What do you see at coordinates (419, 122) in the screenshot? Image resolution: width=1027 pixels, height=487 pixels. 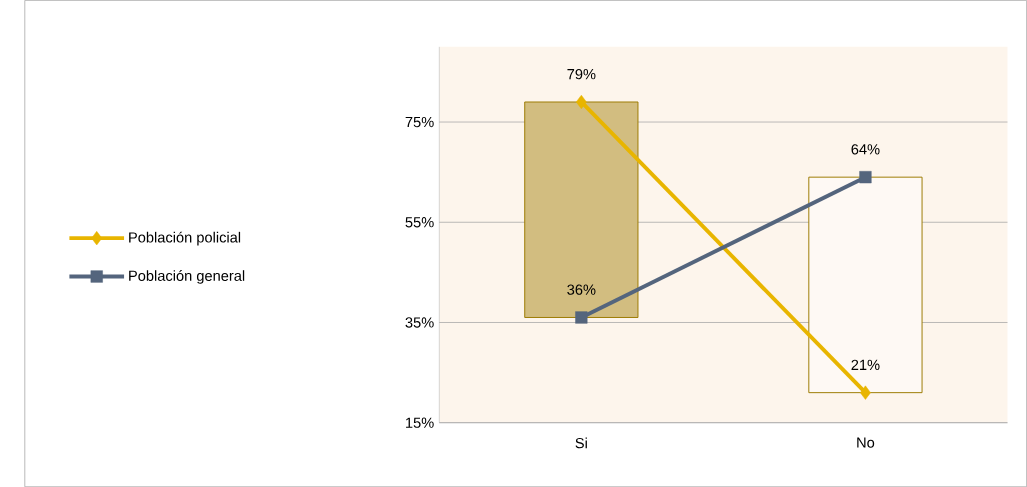 I see `y-tick-label: 75%` at bounding box center [419, 122].